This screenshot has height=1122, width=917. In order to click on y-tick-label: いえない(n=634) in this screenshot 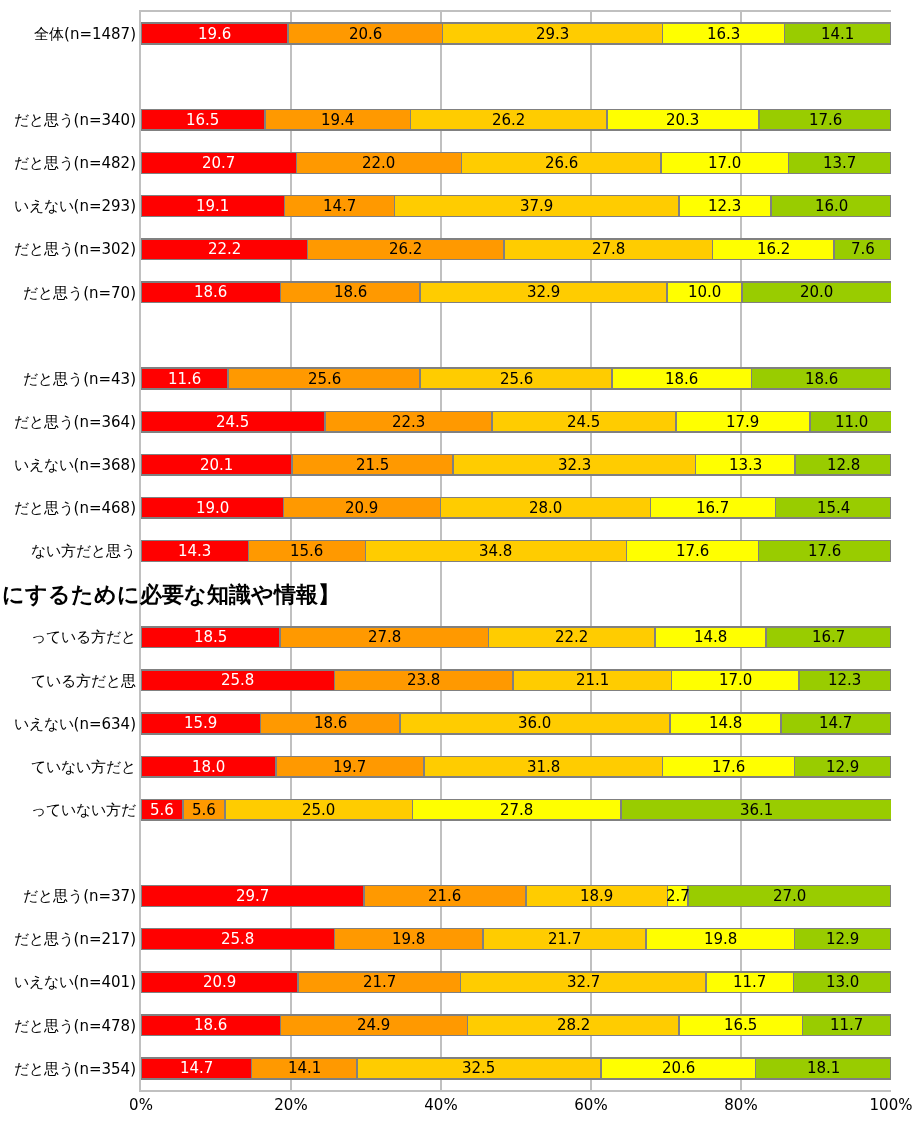, I will do `click(74, 723)`.